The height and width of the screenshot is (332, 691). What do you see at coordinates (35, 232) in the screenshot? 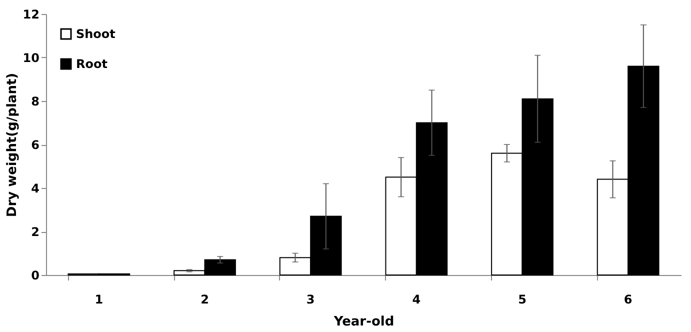
I see `y-tick-label: 2` at bounding box center [35, 232].